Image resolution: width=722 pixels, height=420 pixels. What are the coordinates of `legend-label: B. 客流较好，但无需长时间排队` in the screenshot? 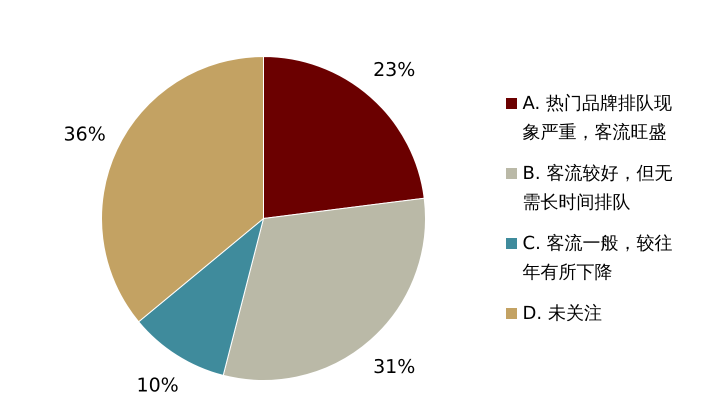 It's located at (597, 188).